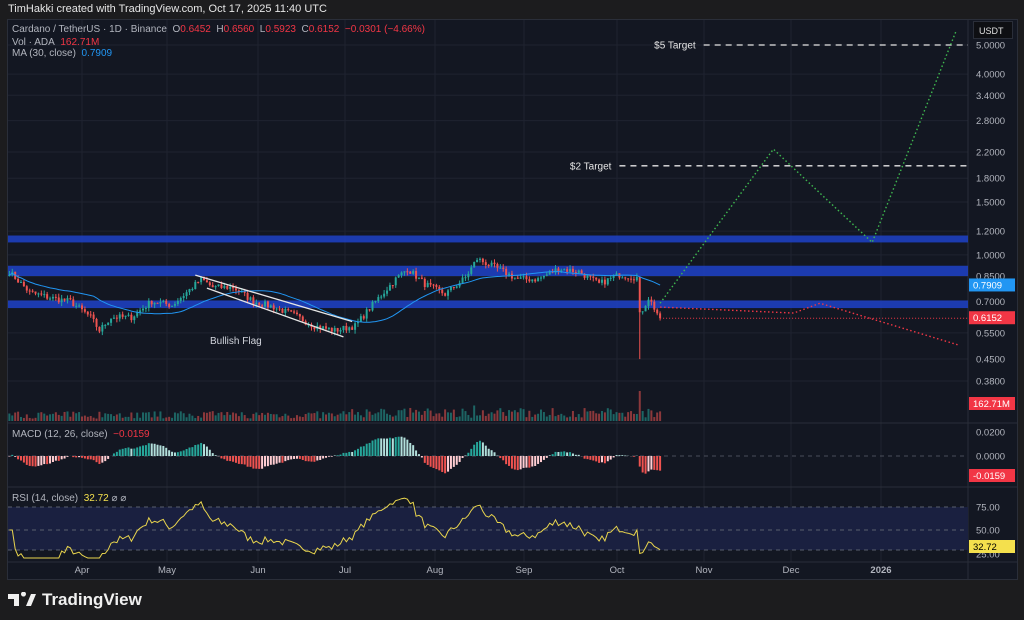  I want to click on time-axis-label: Sep, so click(524, 570).